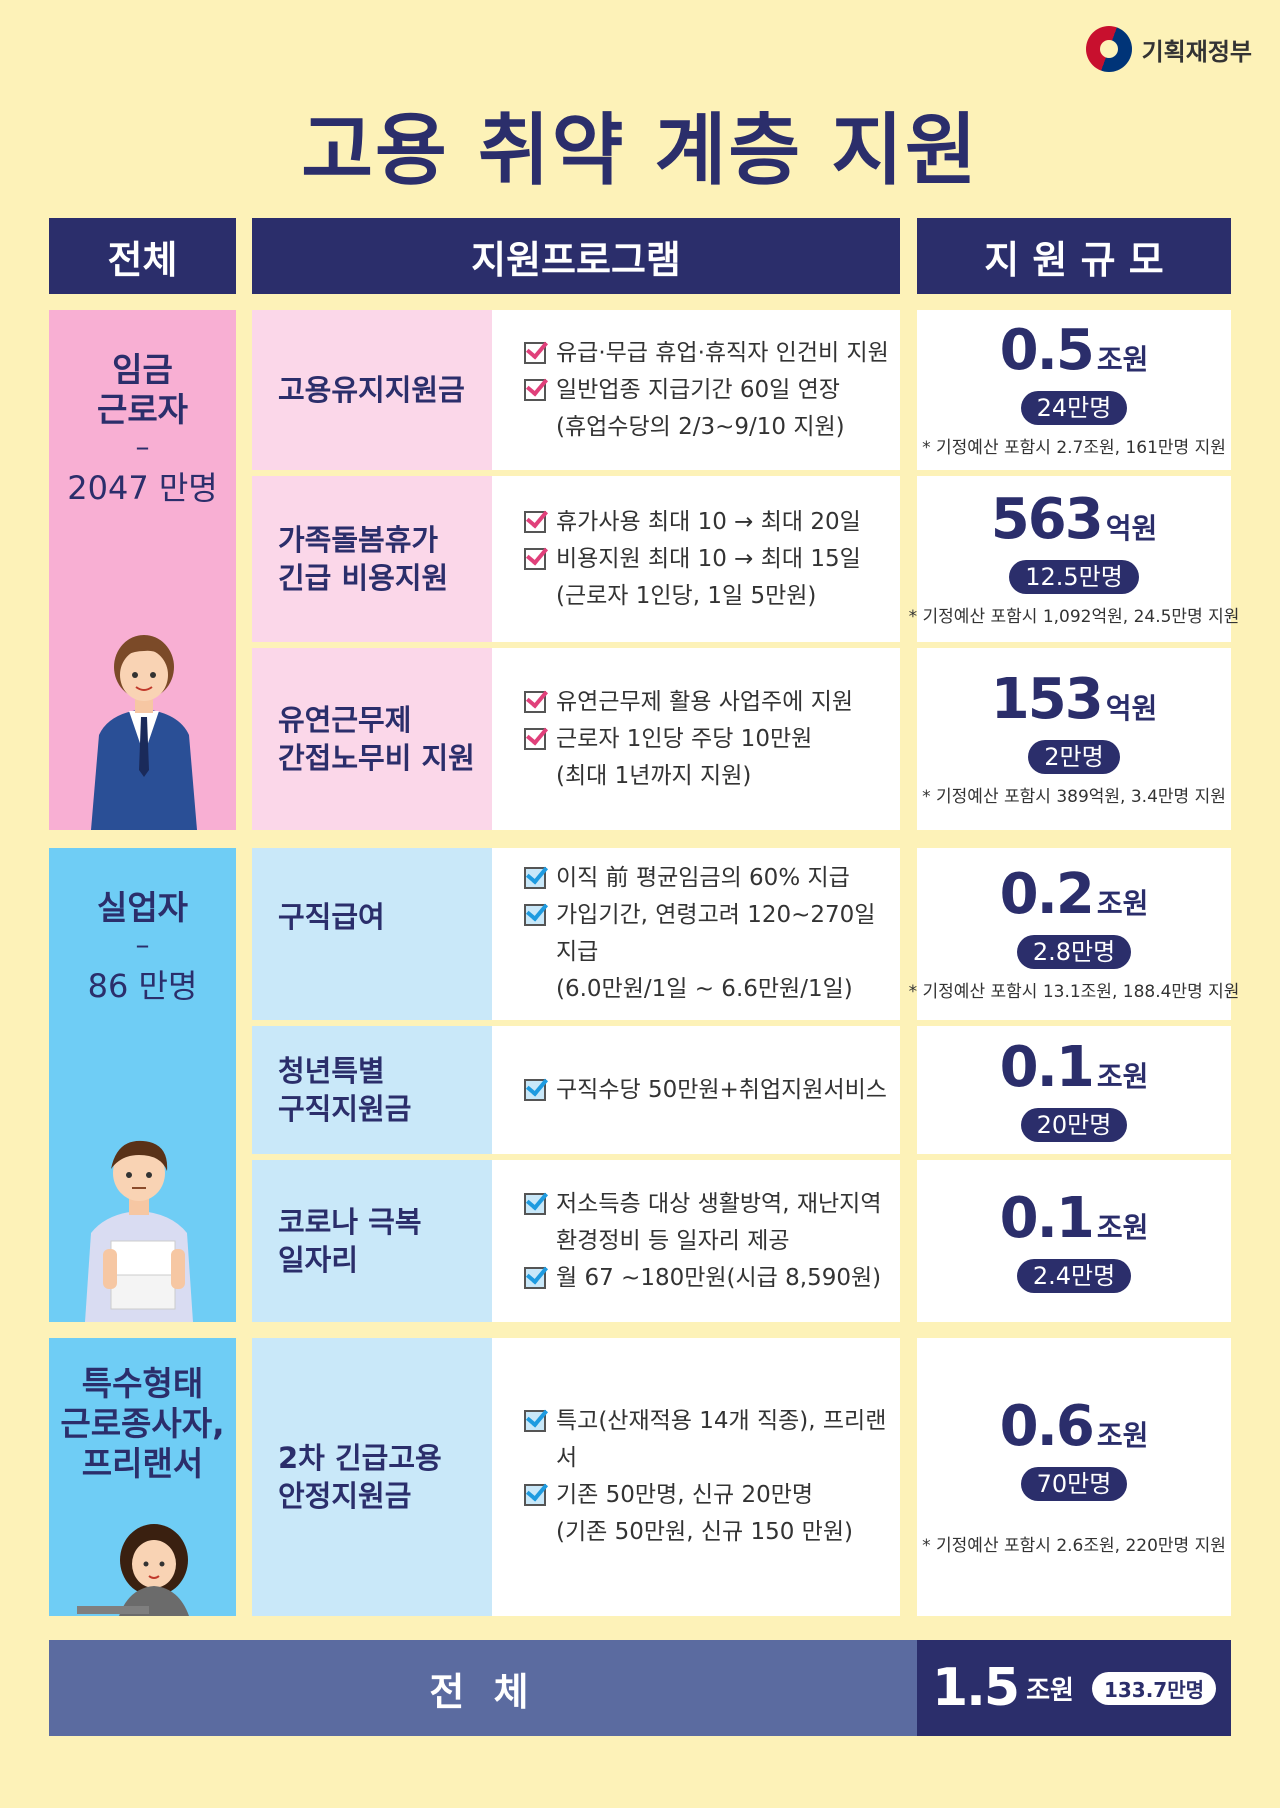  I want to click on scale-cell: 0.5 조원 24만명 * 기정예산 포함시 2.7조원, 161만명 지원, so click(1074, 390).